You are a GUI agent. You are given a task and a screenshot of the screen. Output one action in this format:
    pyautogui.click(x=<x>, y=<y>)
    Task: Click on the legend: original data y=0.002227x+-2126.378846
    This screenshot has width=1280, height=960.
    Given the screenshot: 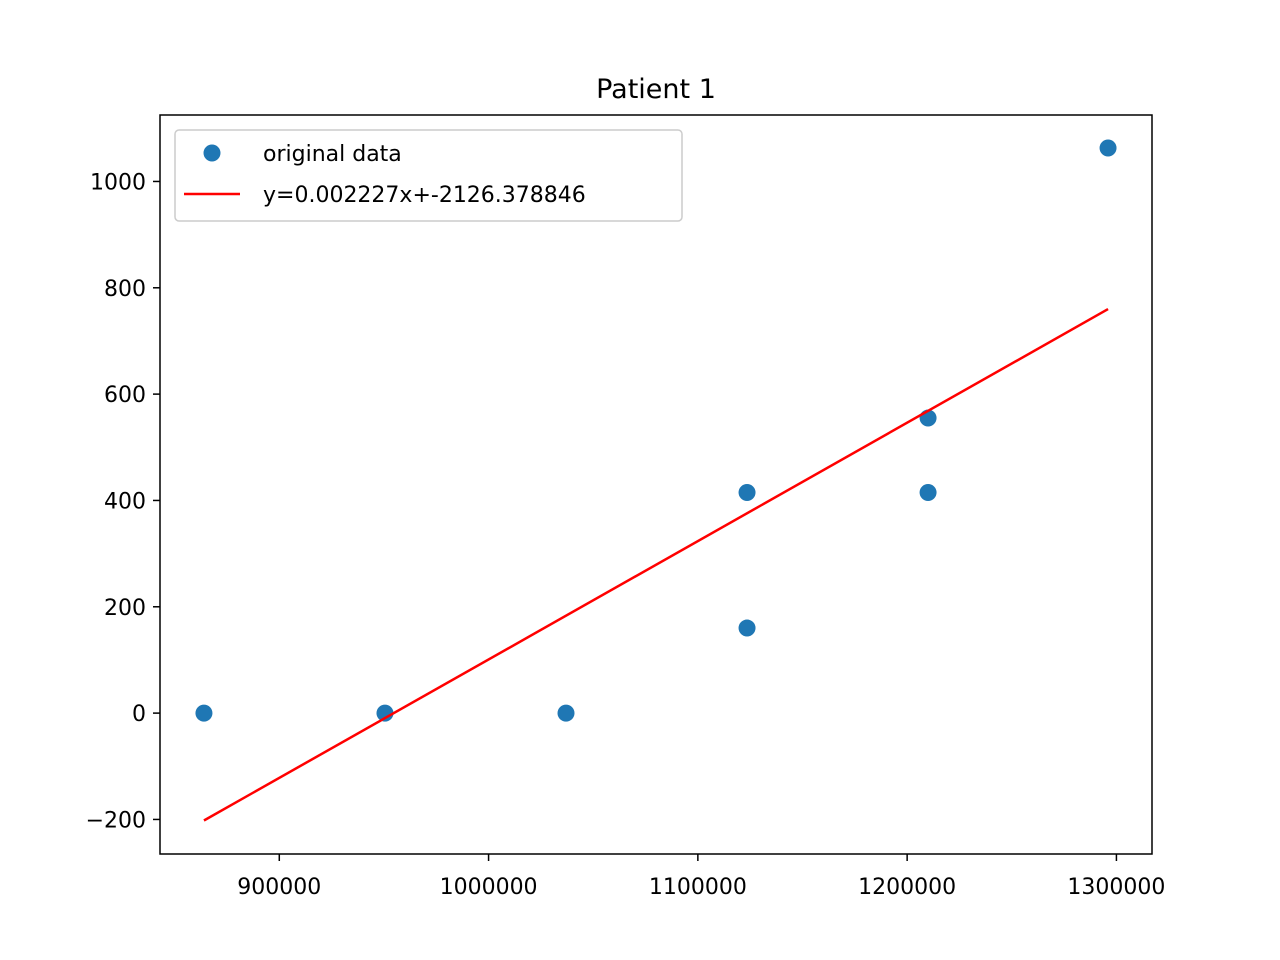 What is the action you would take?
    pyautogui.click(x=428, y=175)
    